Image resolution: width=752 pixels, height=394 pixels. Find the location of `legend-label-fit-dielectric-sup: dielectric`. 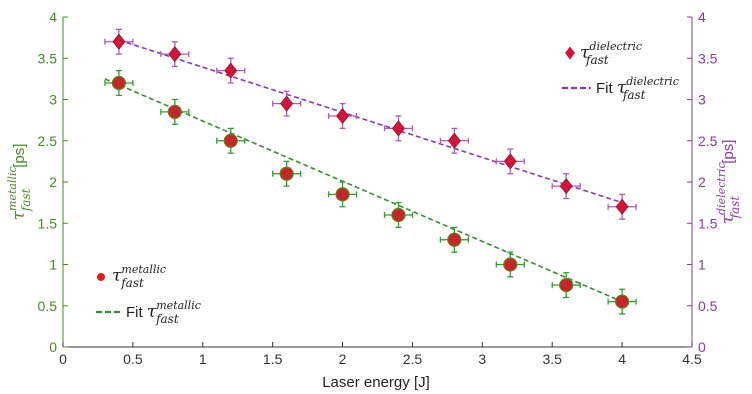

legend-label-fit-dielectric-sup: dielectric is located at coordinates (652, 81).